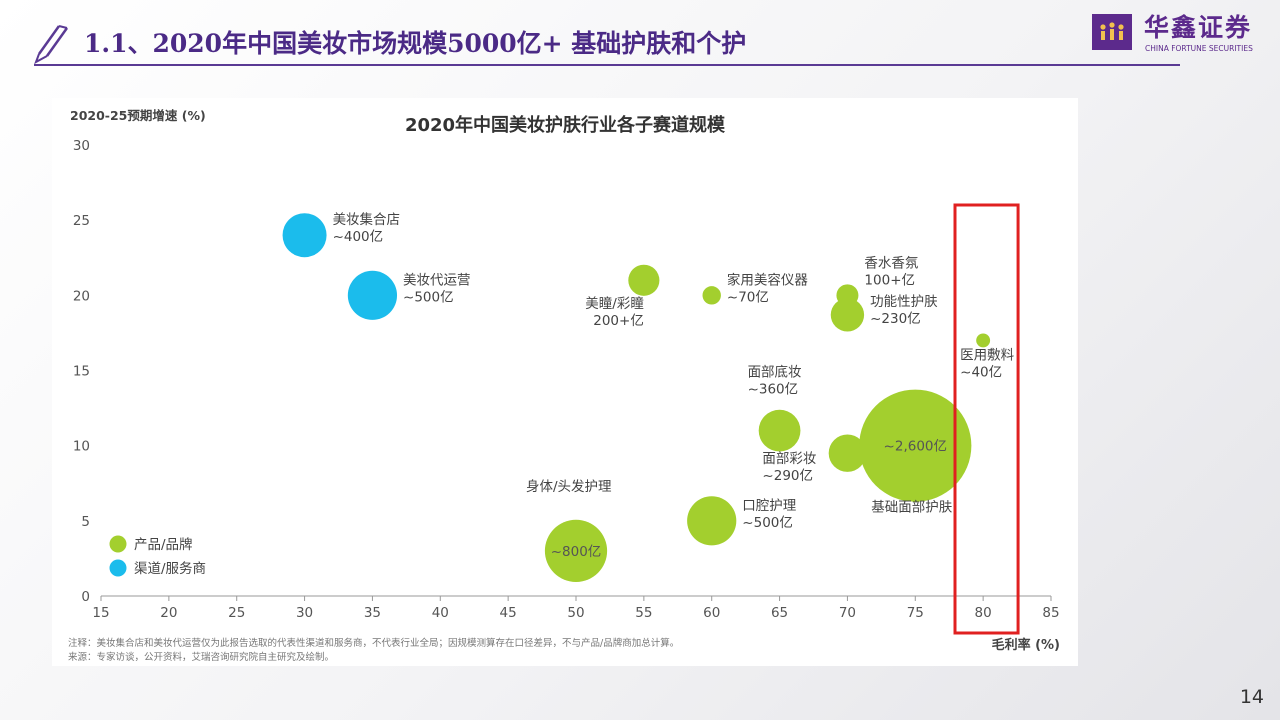 The height and width of the screenshot is (720, 1280). I want to click on y-tick-label: 0, so click(85, 597).